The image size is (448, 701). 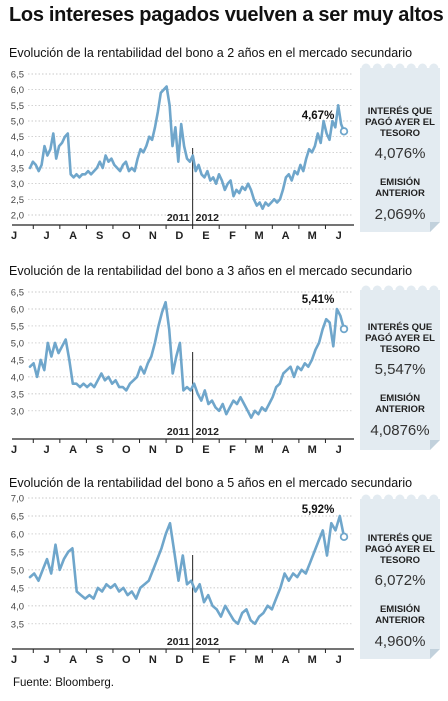 I want to click on y-tick-label: 2,5, so click(x=17, y=200).